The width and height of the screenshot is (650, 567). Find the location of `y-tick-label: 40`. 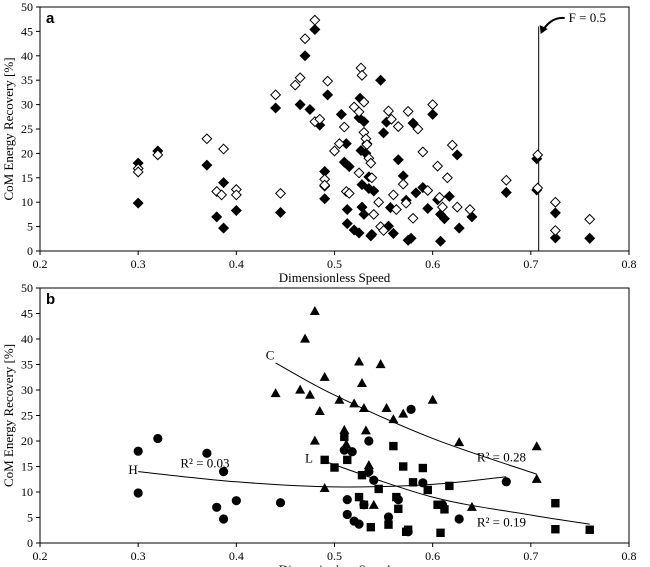

y-tick-label: 40 is located at coordinates (27, 339).